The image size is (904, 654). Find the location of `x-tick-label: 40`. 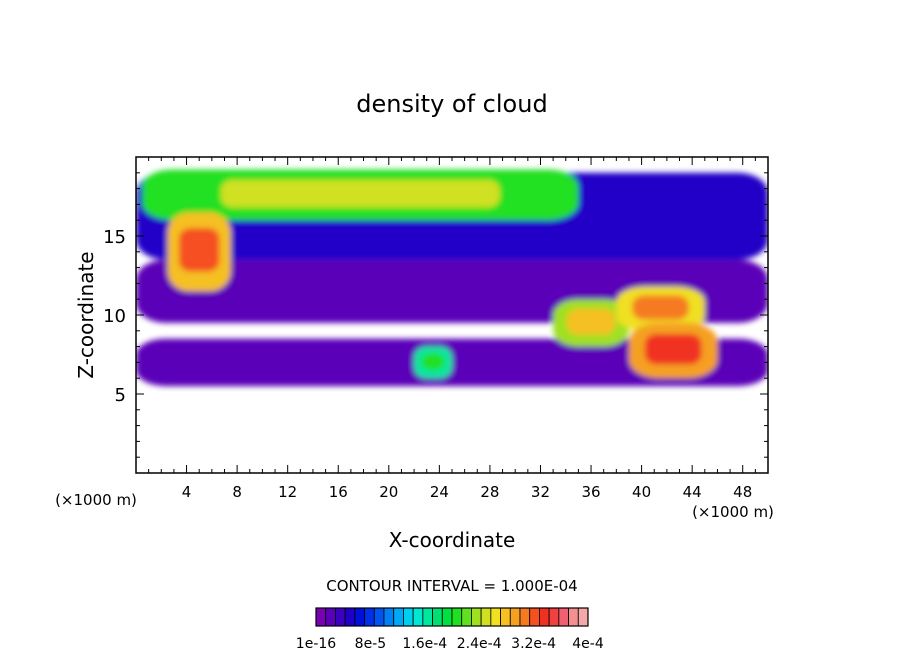

x-tick-label: 40 is located at coordinates (641, 492).